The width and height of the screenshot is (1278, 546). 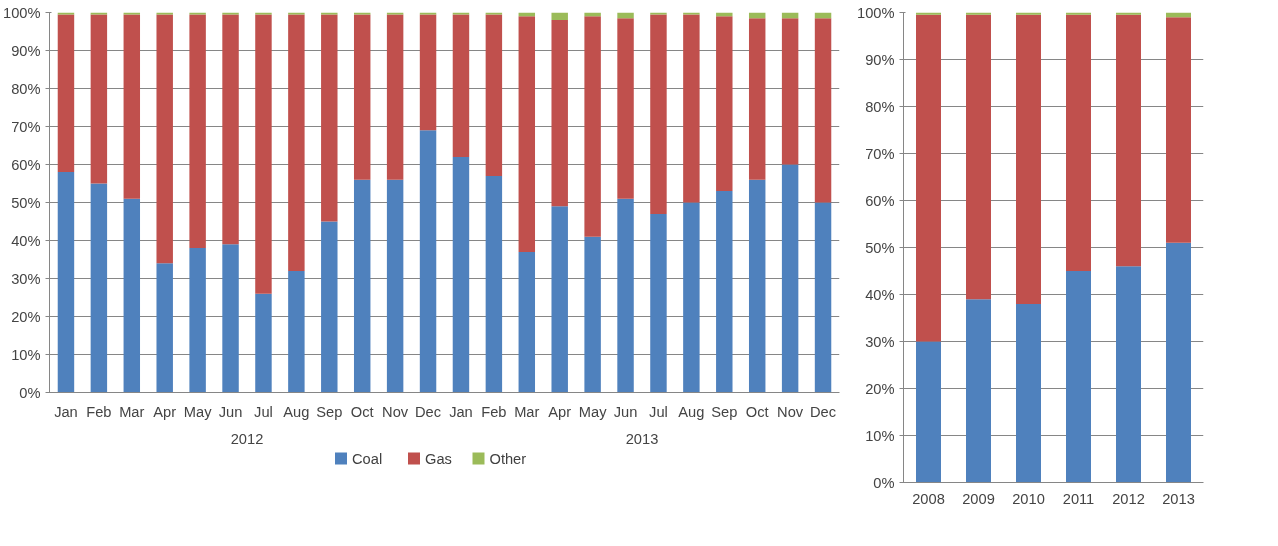 I want to click on x-tick-label: 2011, so click(x=1078, y=498).